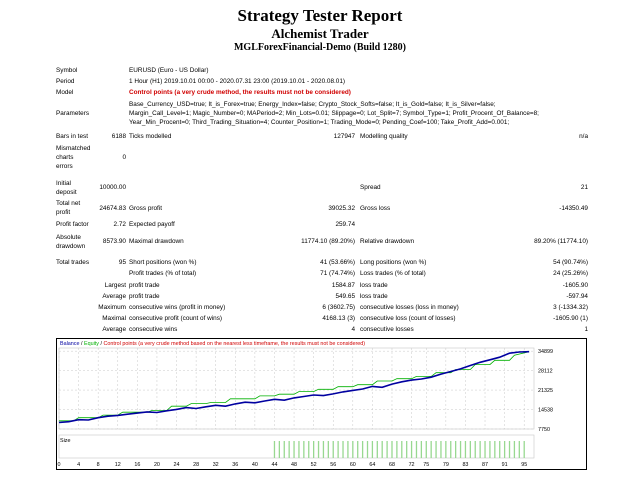 Image resolution: width=640 pixels, height=480 pixels. I want to click on grossprofit-value: 39025.32, so click(341, 208).